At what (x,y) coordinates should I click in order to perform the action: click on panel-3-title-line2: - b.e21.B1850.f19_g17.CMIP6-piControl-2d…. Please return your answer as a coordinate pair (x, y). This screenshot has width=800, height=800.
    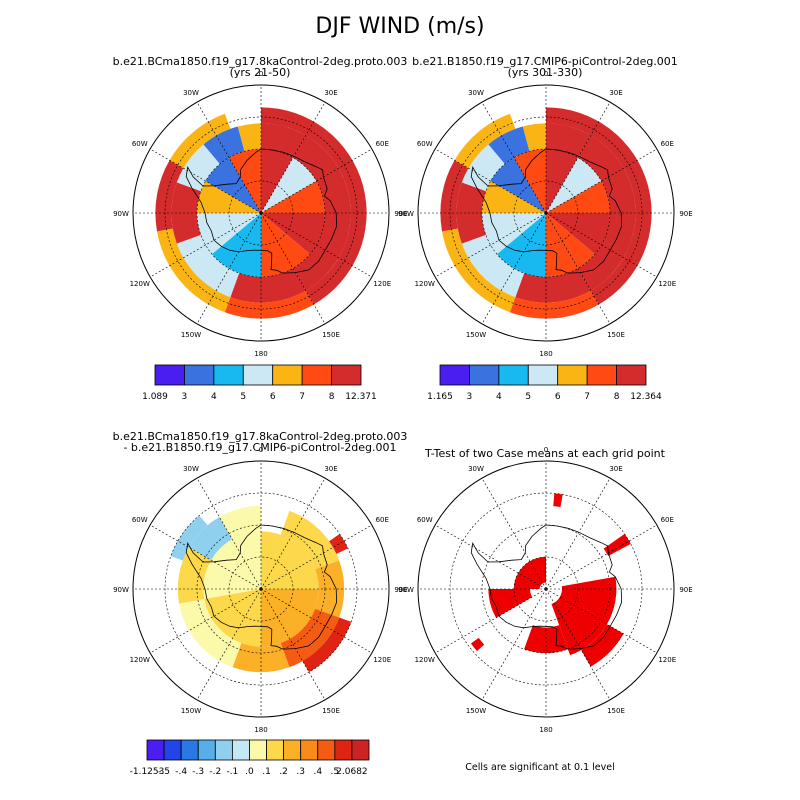
    Looking at the image, I should click on (260, 447).